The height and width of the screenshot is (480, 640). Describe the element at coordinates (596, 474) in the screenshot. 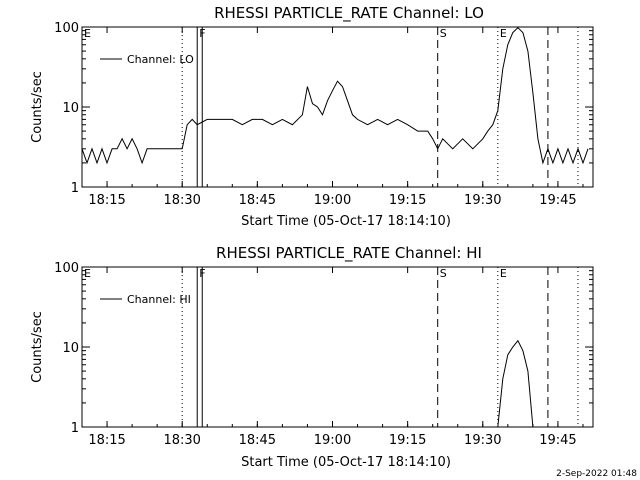

I see `footer-timestamp: 2-Sep-2022 01:48` at that location.